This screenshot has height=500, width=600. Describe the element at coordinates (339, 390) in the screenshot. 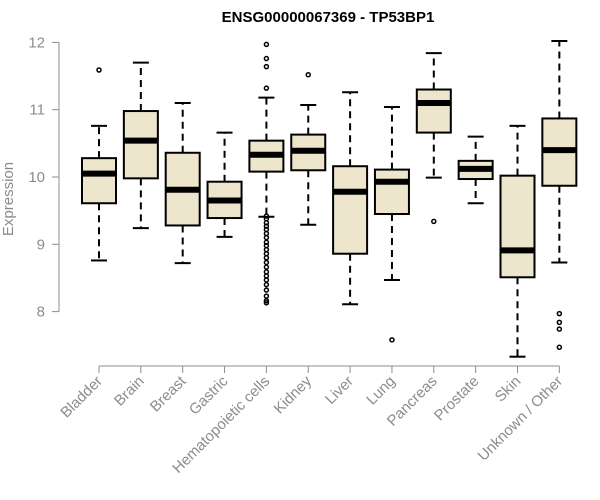

I see `x-tick-label: Liver` at that location.